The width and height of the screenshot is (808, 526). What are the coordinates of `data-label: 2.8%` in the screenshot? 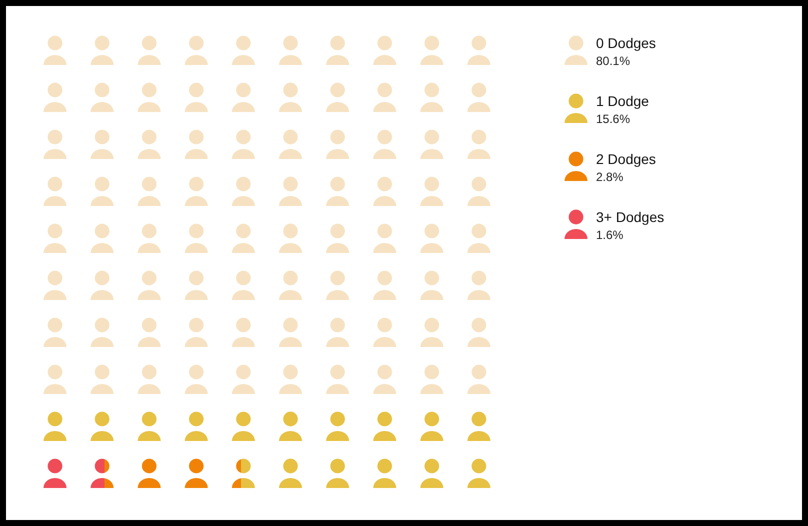 It's located at (610, 177).